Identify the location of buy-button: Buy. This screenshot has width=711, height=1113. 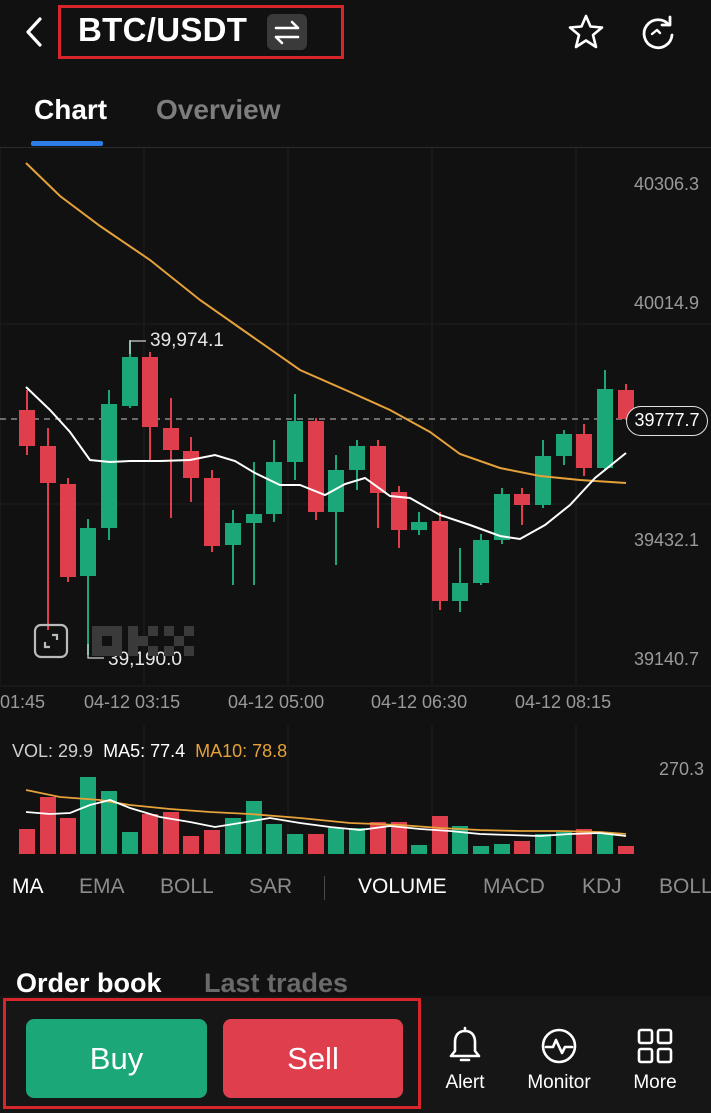
(116, 1058).